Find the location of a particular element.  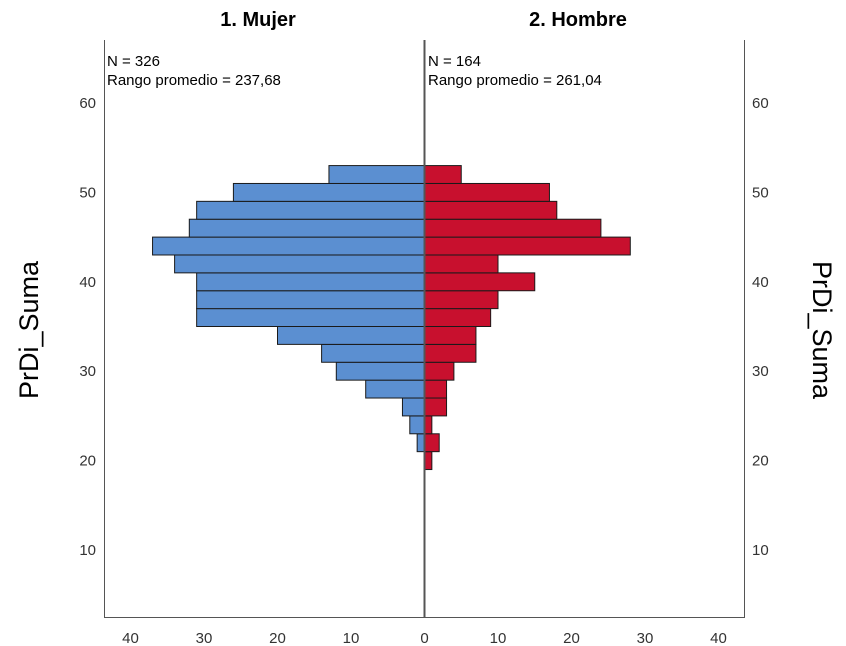

y-axis-title-right: PrDi_Suma is located at coordinates (822, 330).